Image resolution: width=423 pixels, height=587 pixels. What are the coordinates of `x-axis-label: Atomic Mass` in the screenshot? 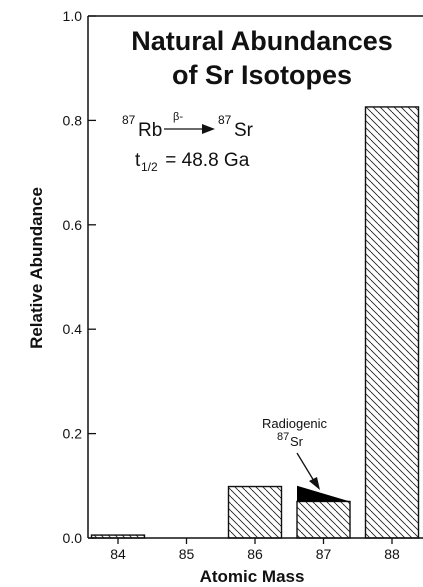 It's located at (252, 576).